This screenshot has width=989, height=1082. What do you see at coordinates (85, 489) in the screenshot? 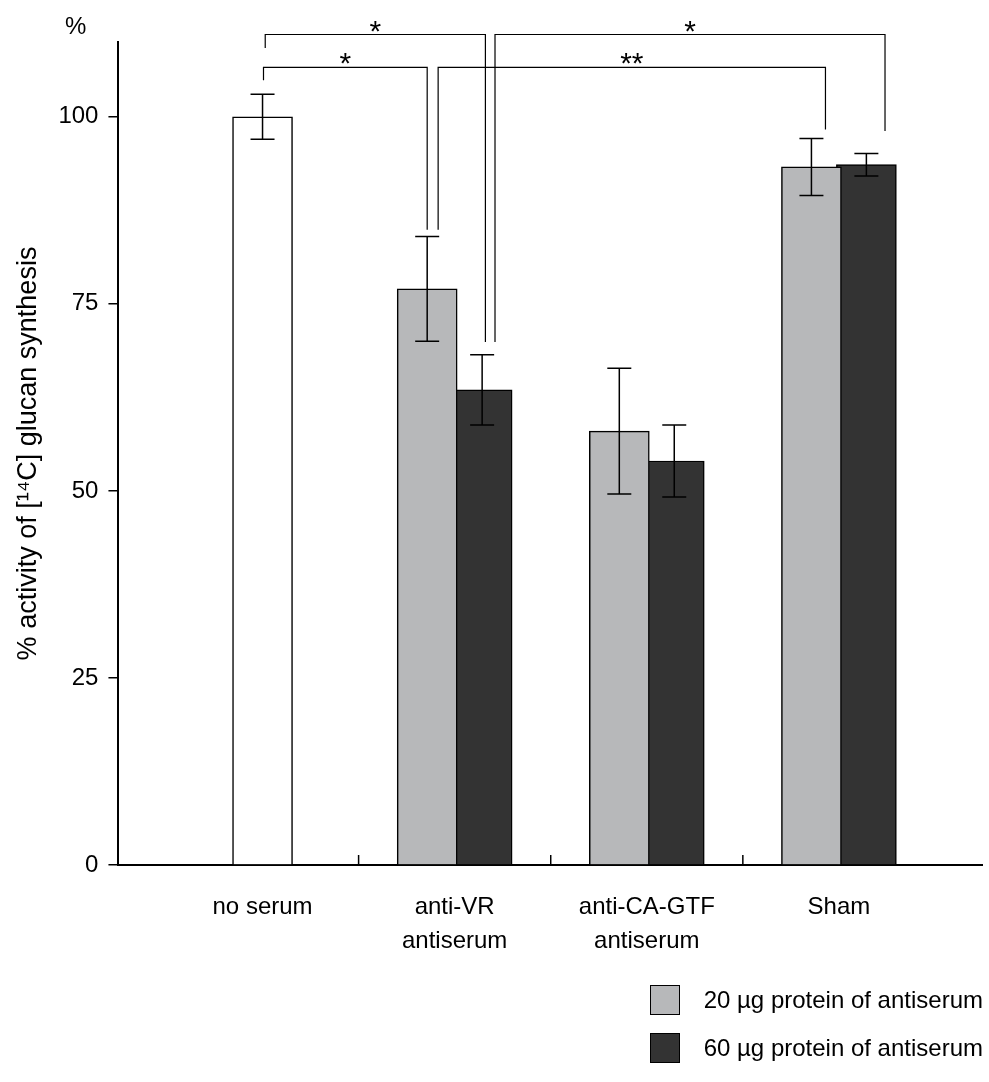
I see `y-tick-label: 50` at bounding box center [85, 489].